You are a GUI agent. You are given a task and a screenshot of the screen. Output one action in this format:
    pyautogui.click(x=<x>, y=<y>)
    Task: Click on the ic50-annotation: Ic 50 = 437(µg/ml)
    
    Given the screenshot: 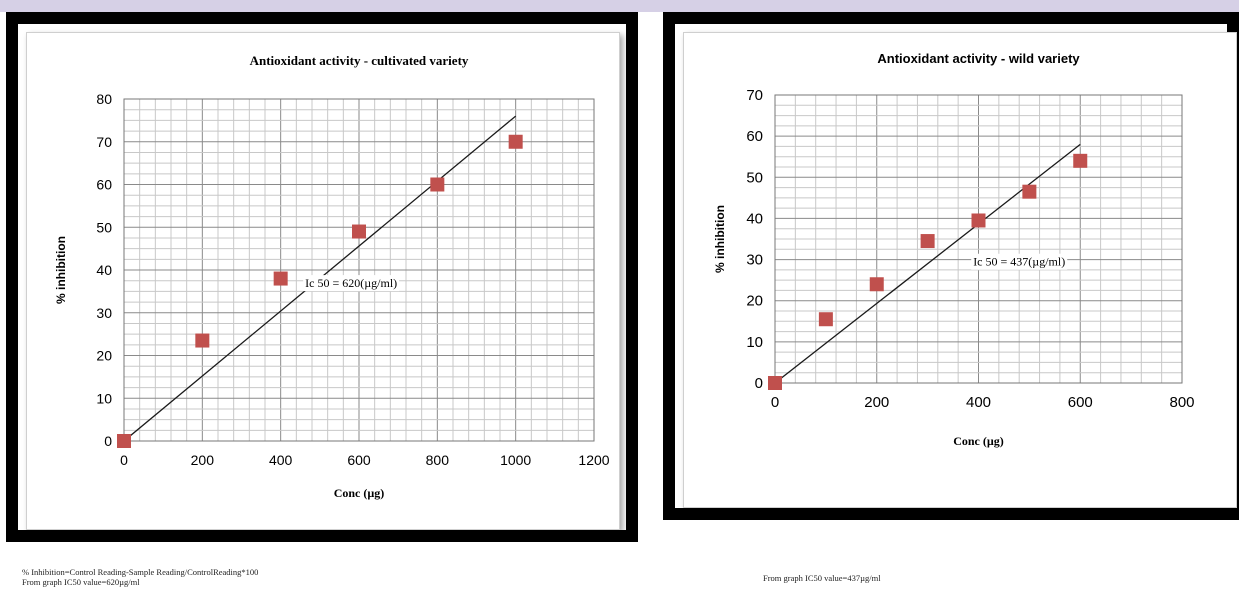 What is the action you would take?
    pyautogui.click(x=1019, y=262)
    